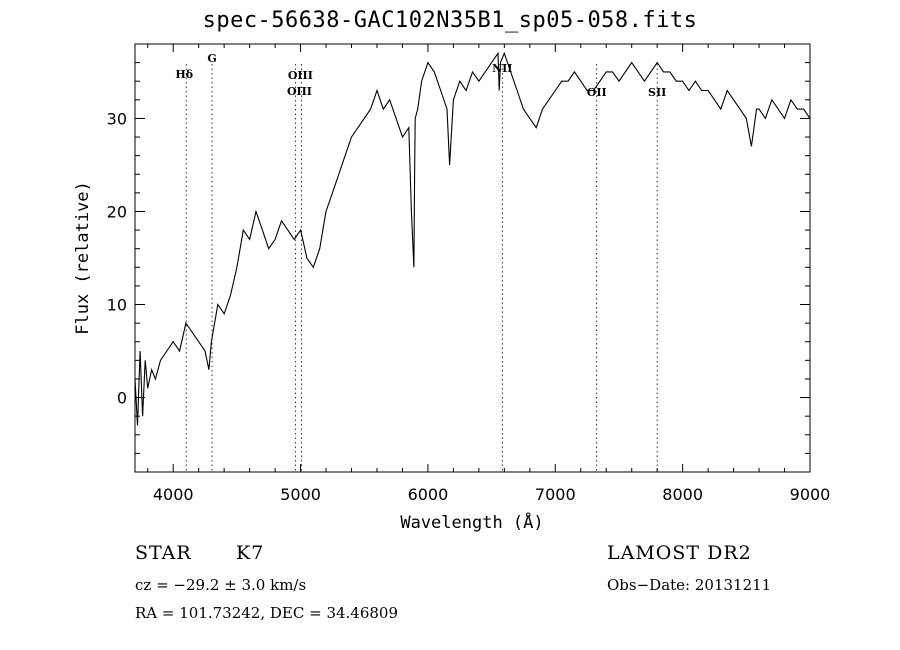 This screenshot has height=650, width=900. Describe the element at coordinates (117, 118) in the screenshot. I see `y-tick-label: 30` at that location.